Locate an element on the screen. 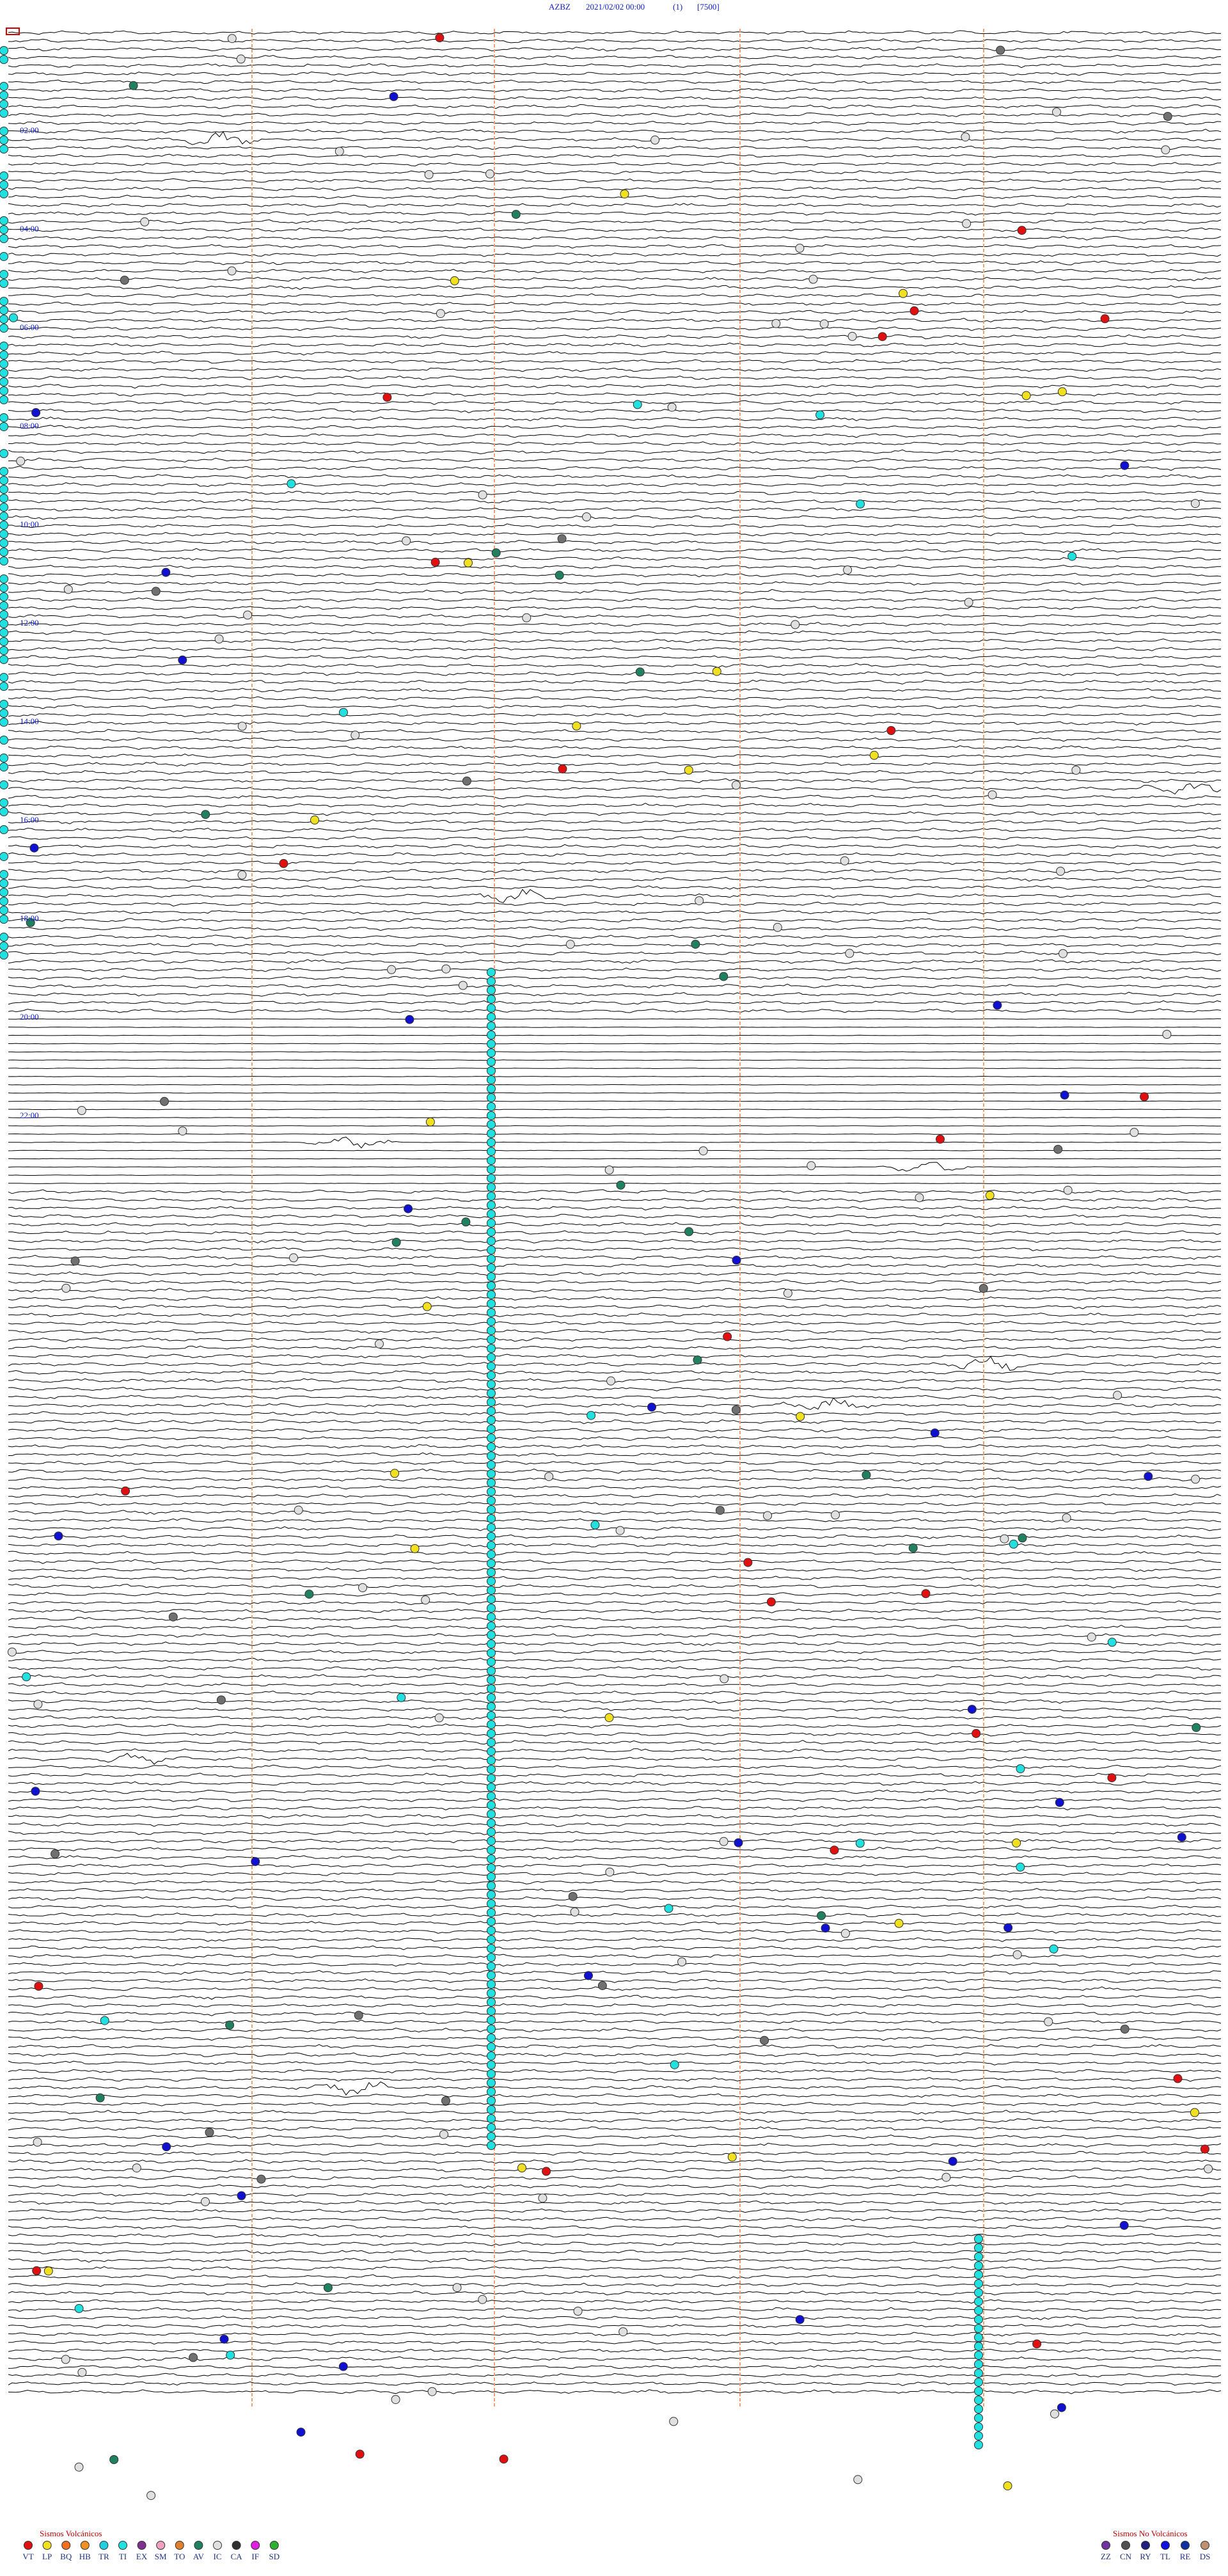 The height and width of the screenshot is (2576, 1228). time-label: 10:00 is located at coordinates (29, 524).